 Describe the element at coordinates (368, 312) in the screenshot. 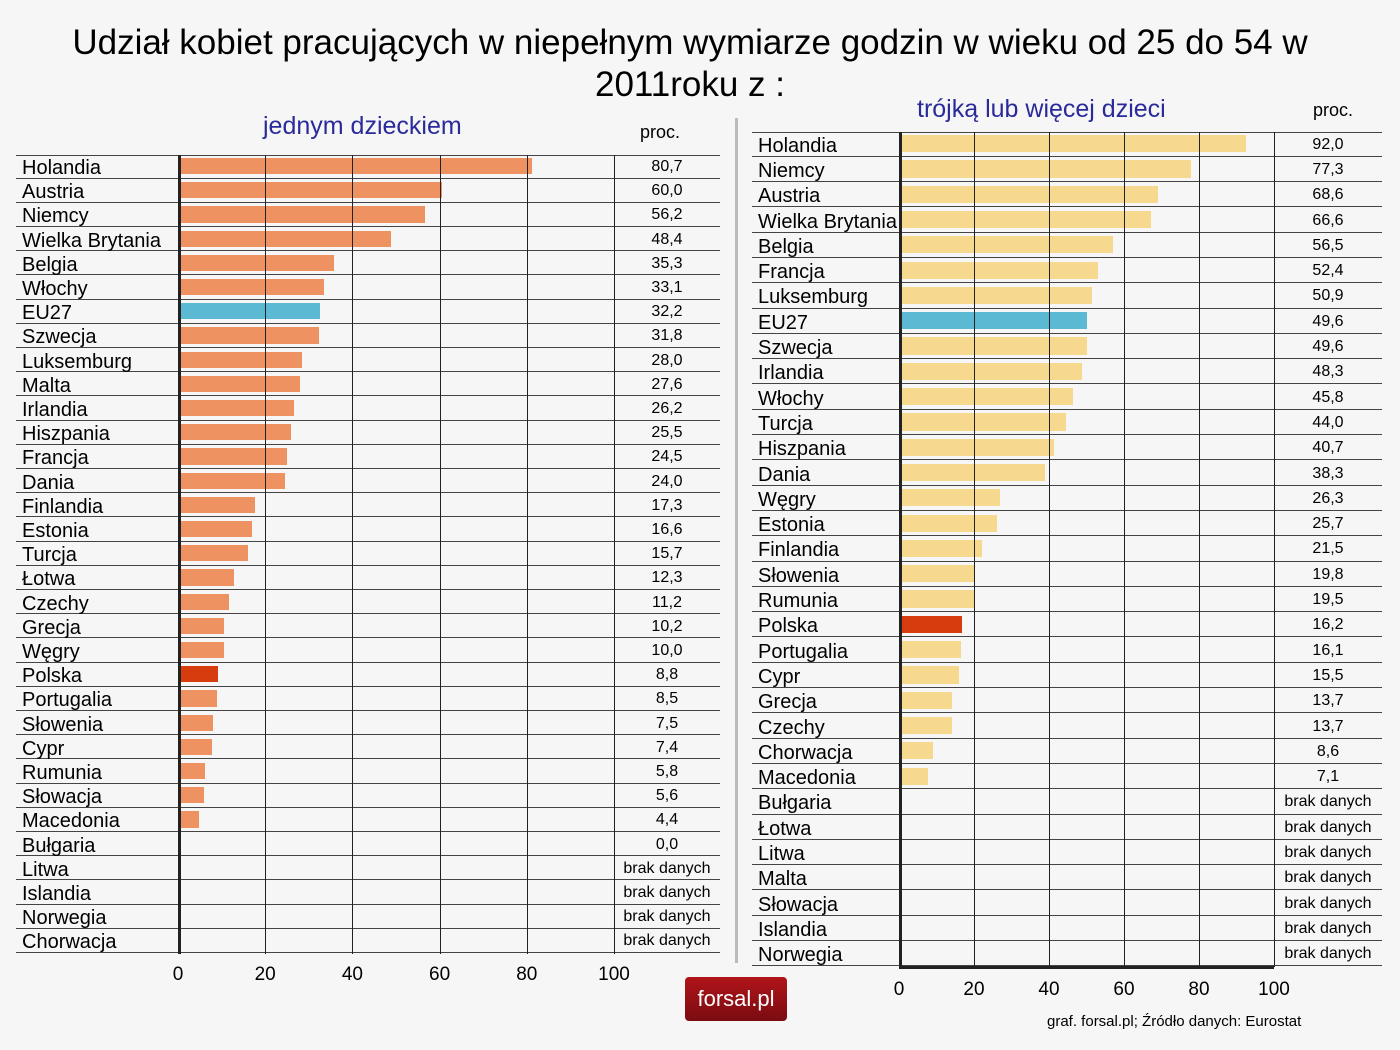

I see `table-row: EU27 32,2` at that location.